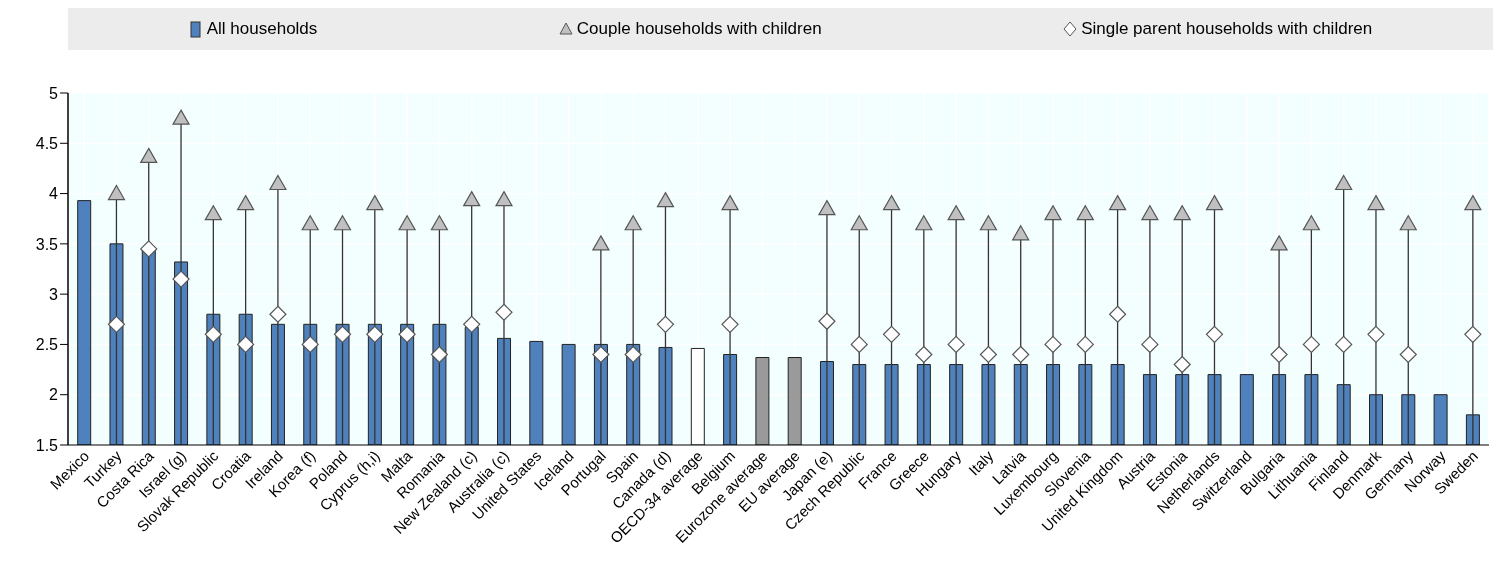  I want to click on legend-label: Single parent households with children, so click(1226, 29).